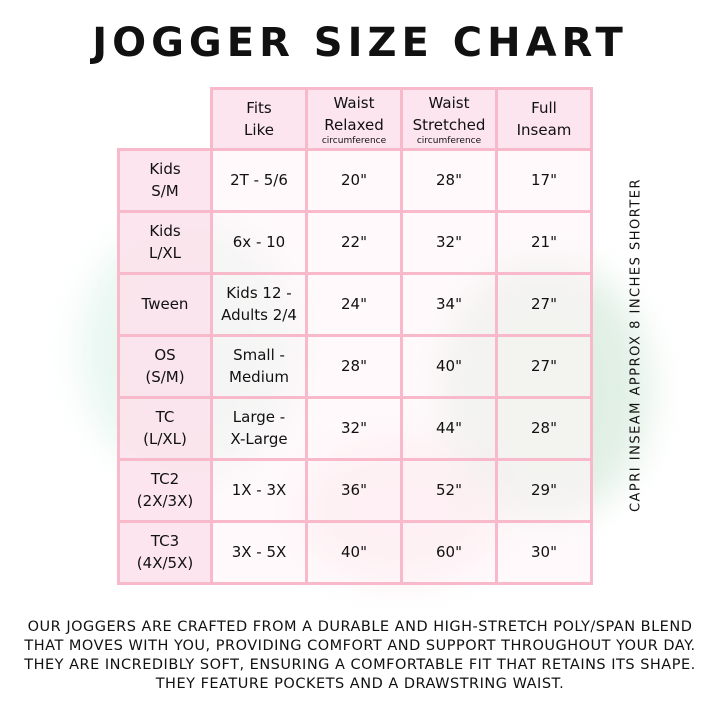 This screenshot has width=720, height=720. I want to click on fits-line1: 1X - 3X, so click(259, 490).